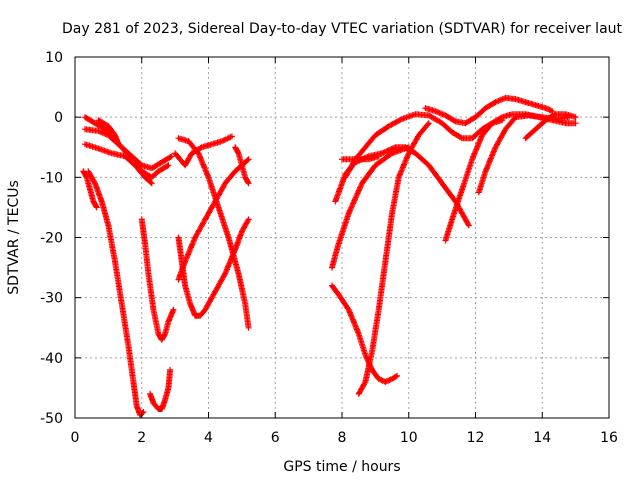 The image size is (640, 480). What do you see at coordinates (51, 299) in the screenshot?
I see `y-tick-label: -30` at bounding box center [51, 299].